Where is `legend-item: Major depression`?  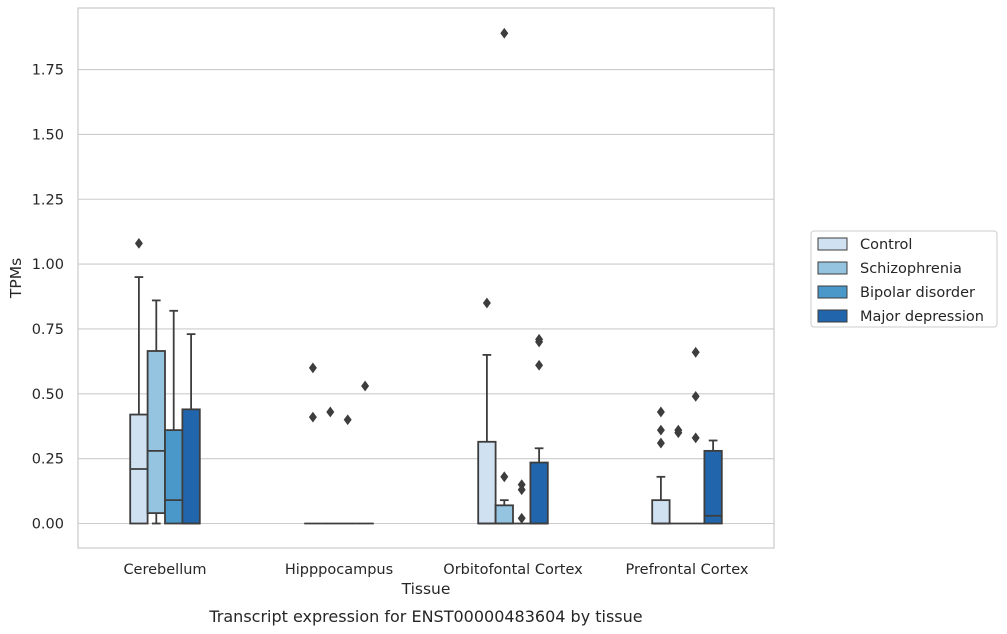 legend-item: Major depression is located at coordinates (900, 317).